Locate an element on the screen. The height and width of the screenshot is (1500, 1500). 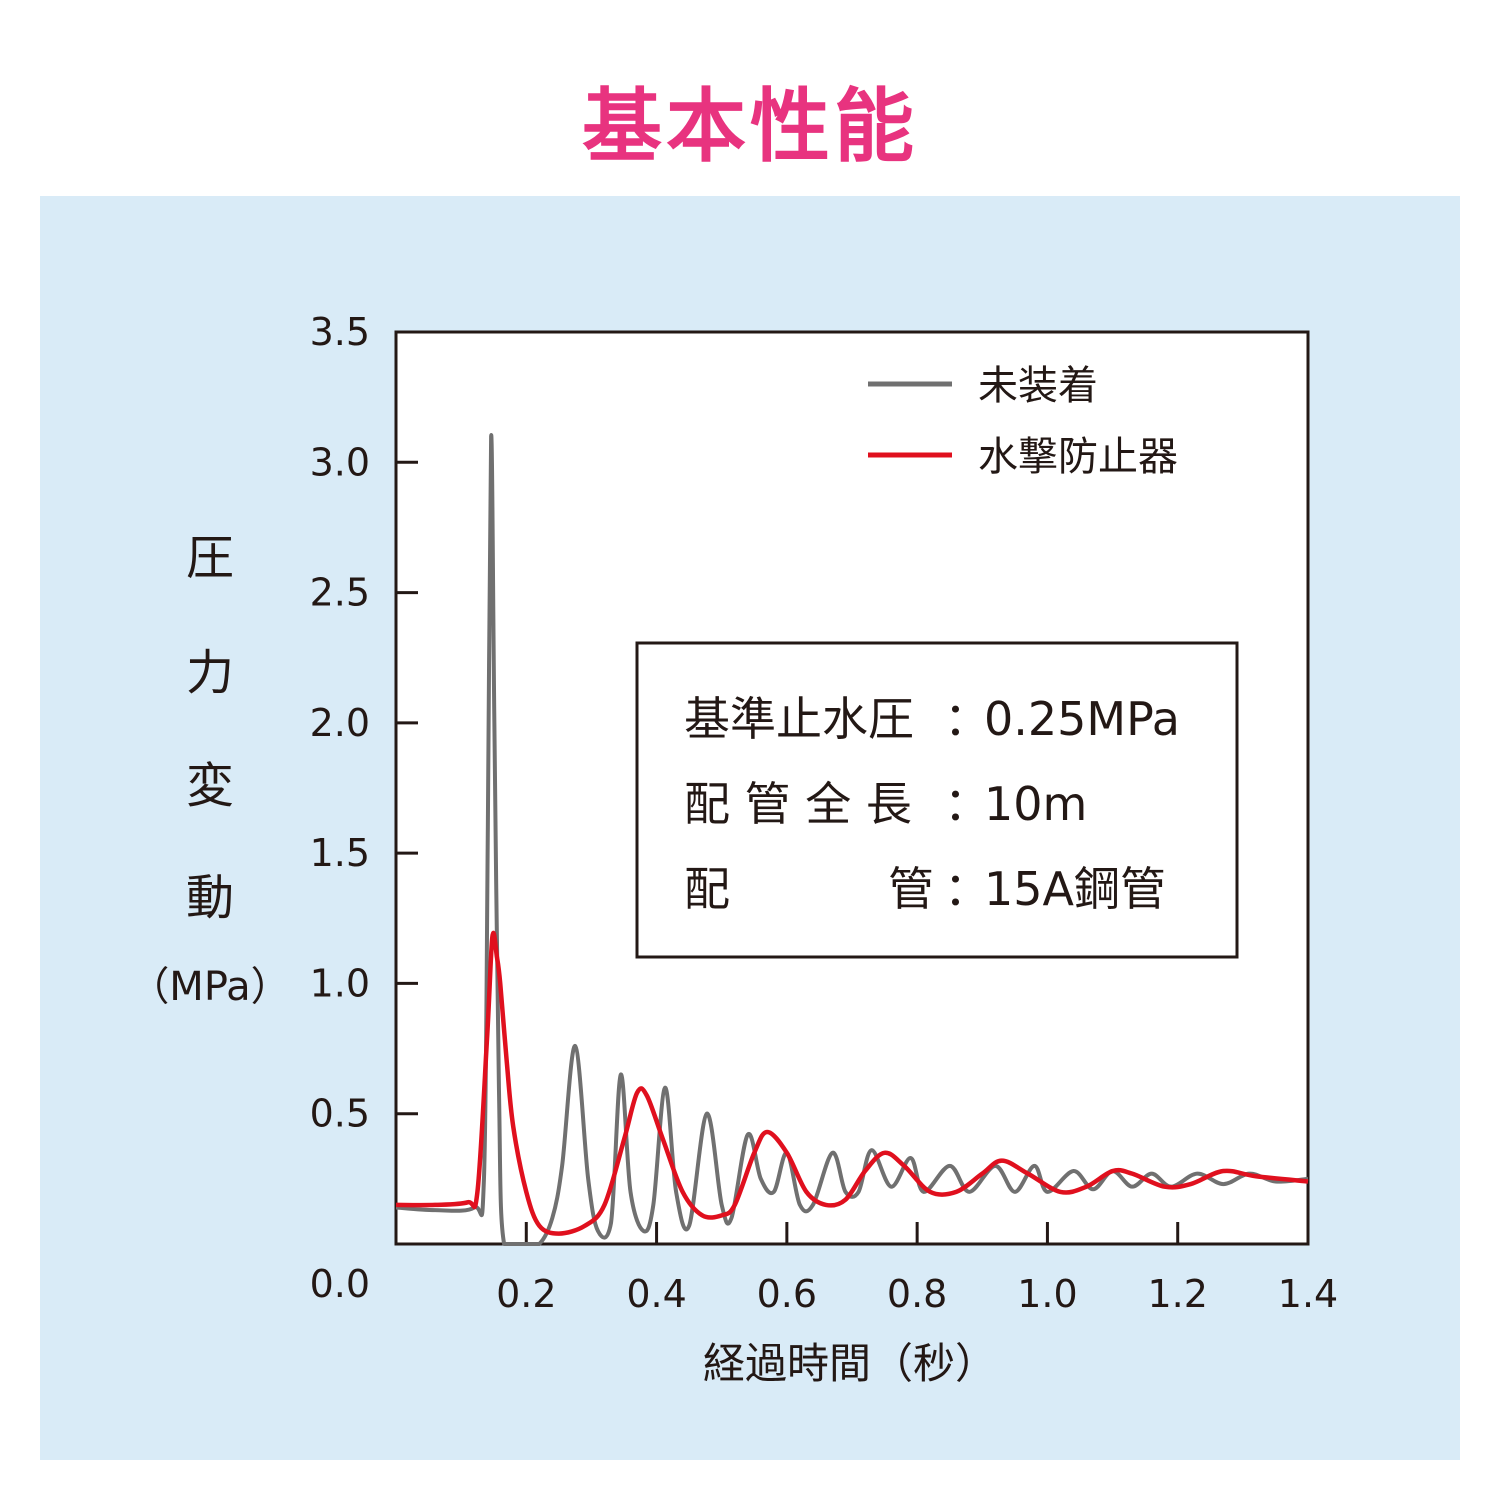
info-value-pipe-length: 10m is located at coordinates (1035, 804).